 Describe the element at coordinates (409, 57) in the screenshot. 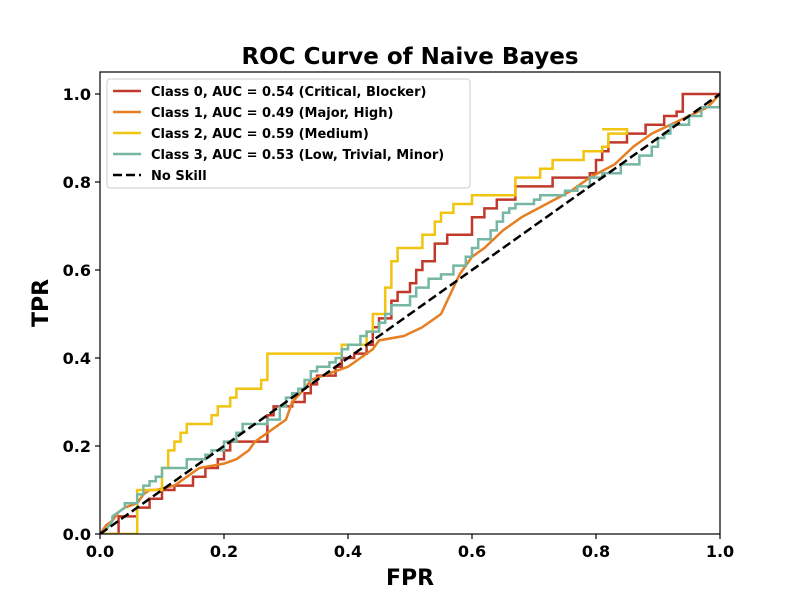

I see `chart-title: ROC Curve of Naive Bayes` at that location.